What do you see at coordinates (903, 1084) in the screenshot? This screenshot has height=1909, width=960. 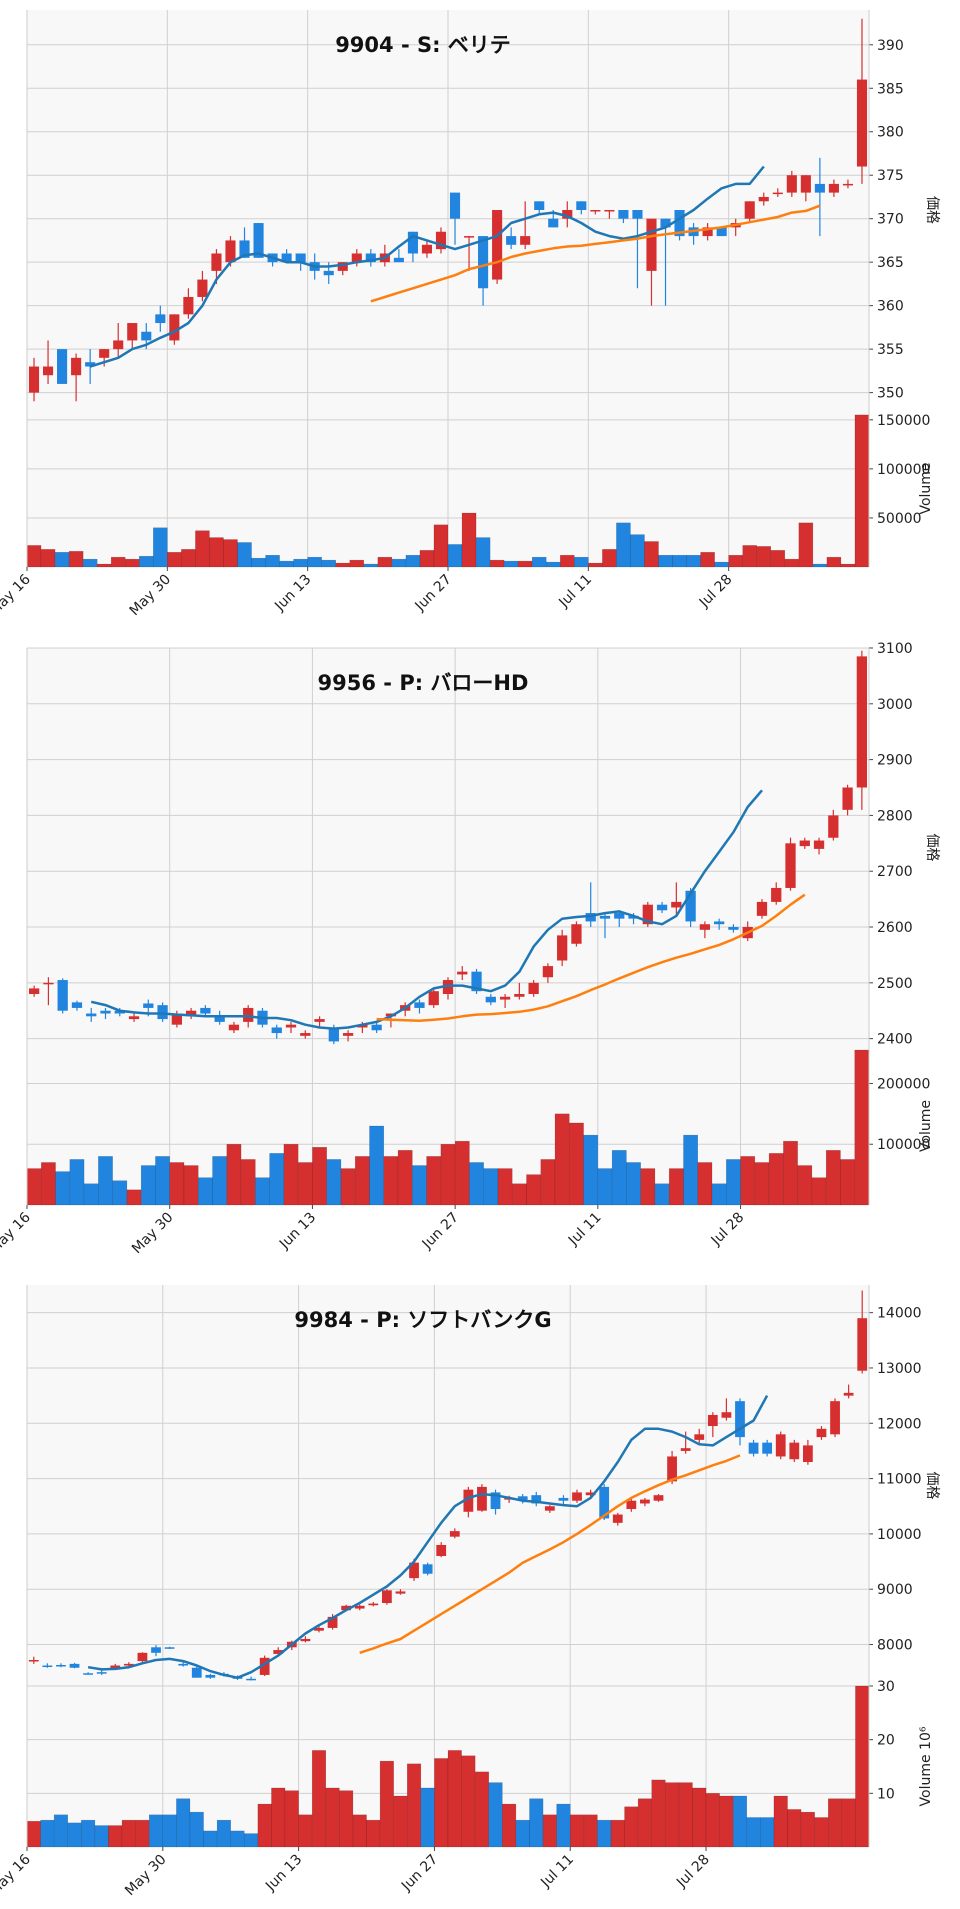 I see `volume-tick-label: 200000` at bounding box center [903, 1084].